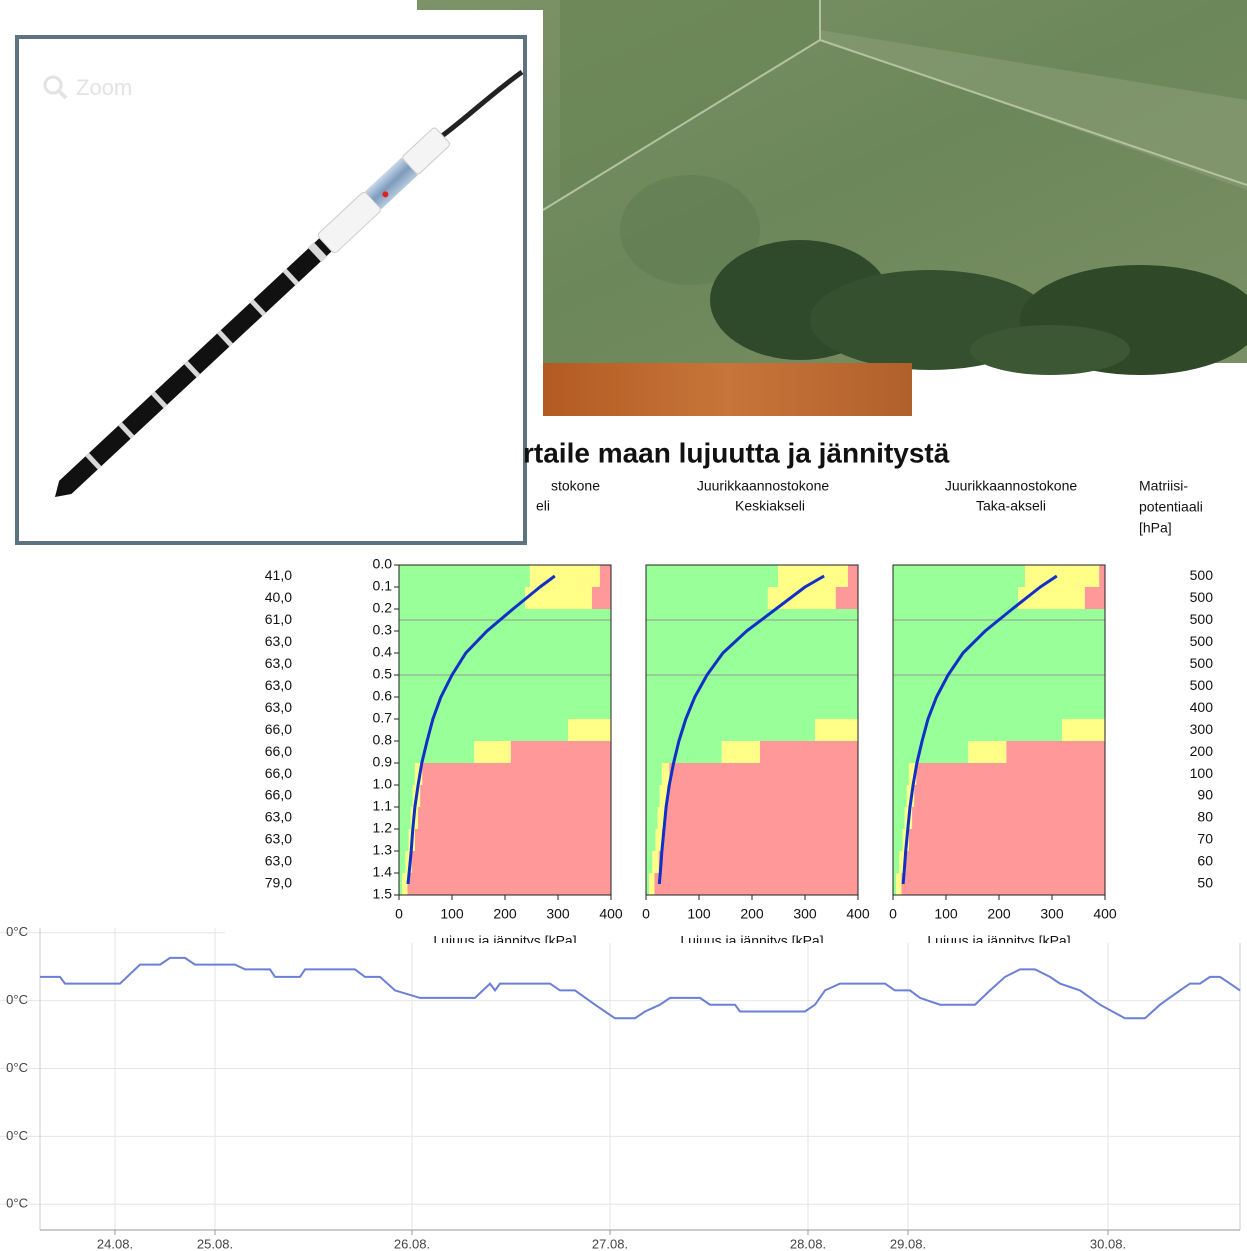  What do you see at coordinates (1205, 795) in the screenshot?
I see `potential-value: 90` at bounding box center [1205, 795].